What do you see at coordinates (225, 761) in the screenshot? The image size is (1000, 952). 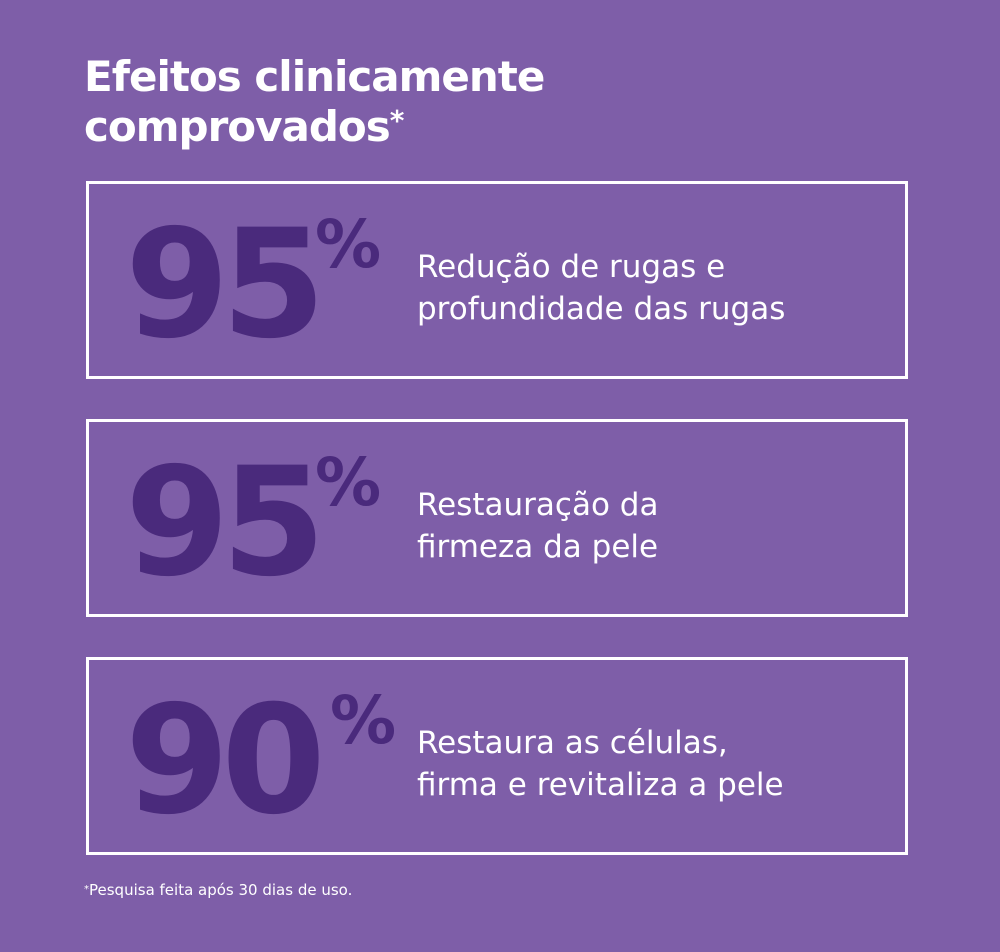 I see `stat-value: 90` at bounding box center [225, 761].